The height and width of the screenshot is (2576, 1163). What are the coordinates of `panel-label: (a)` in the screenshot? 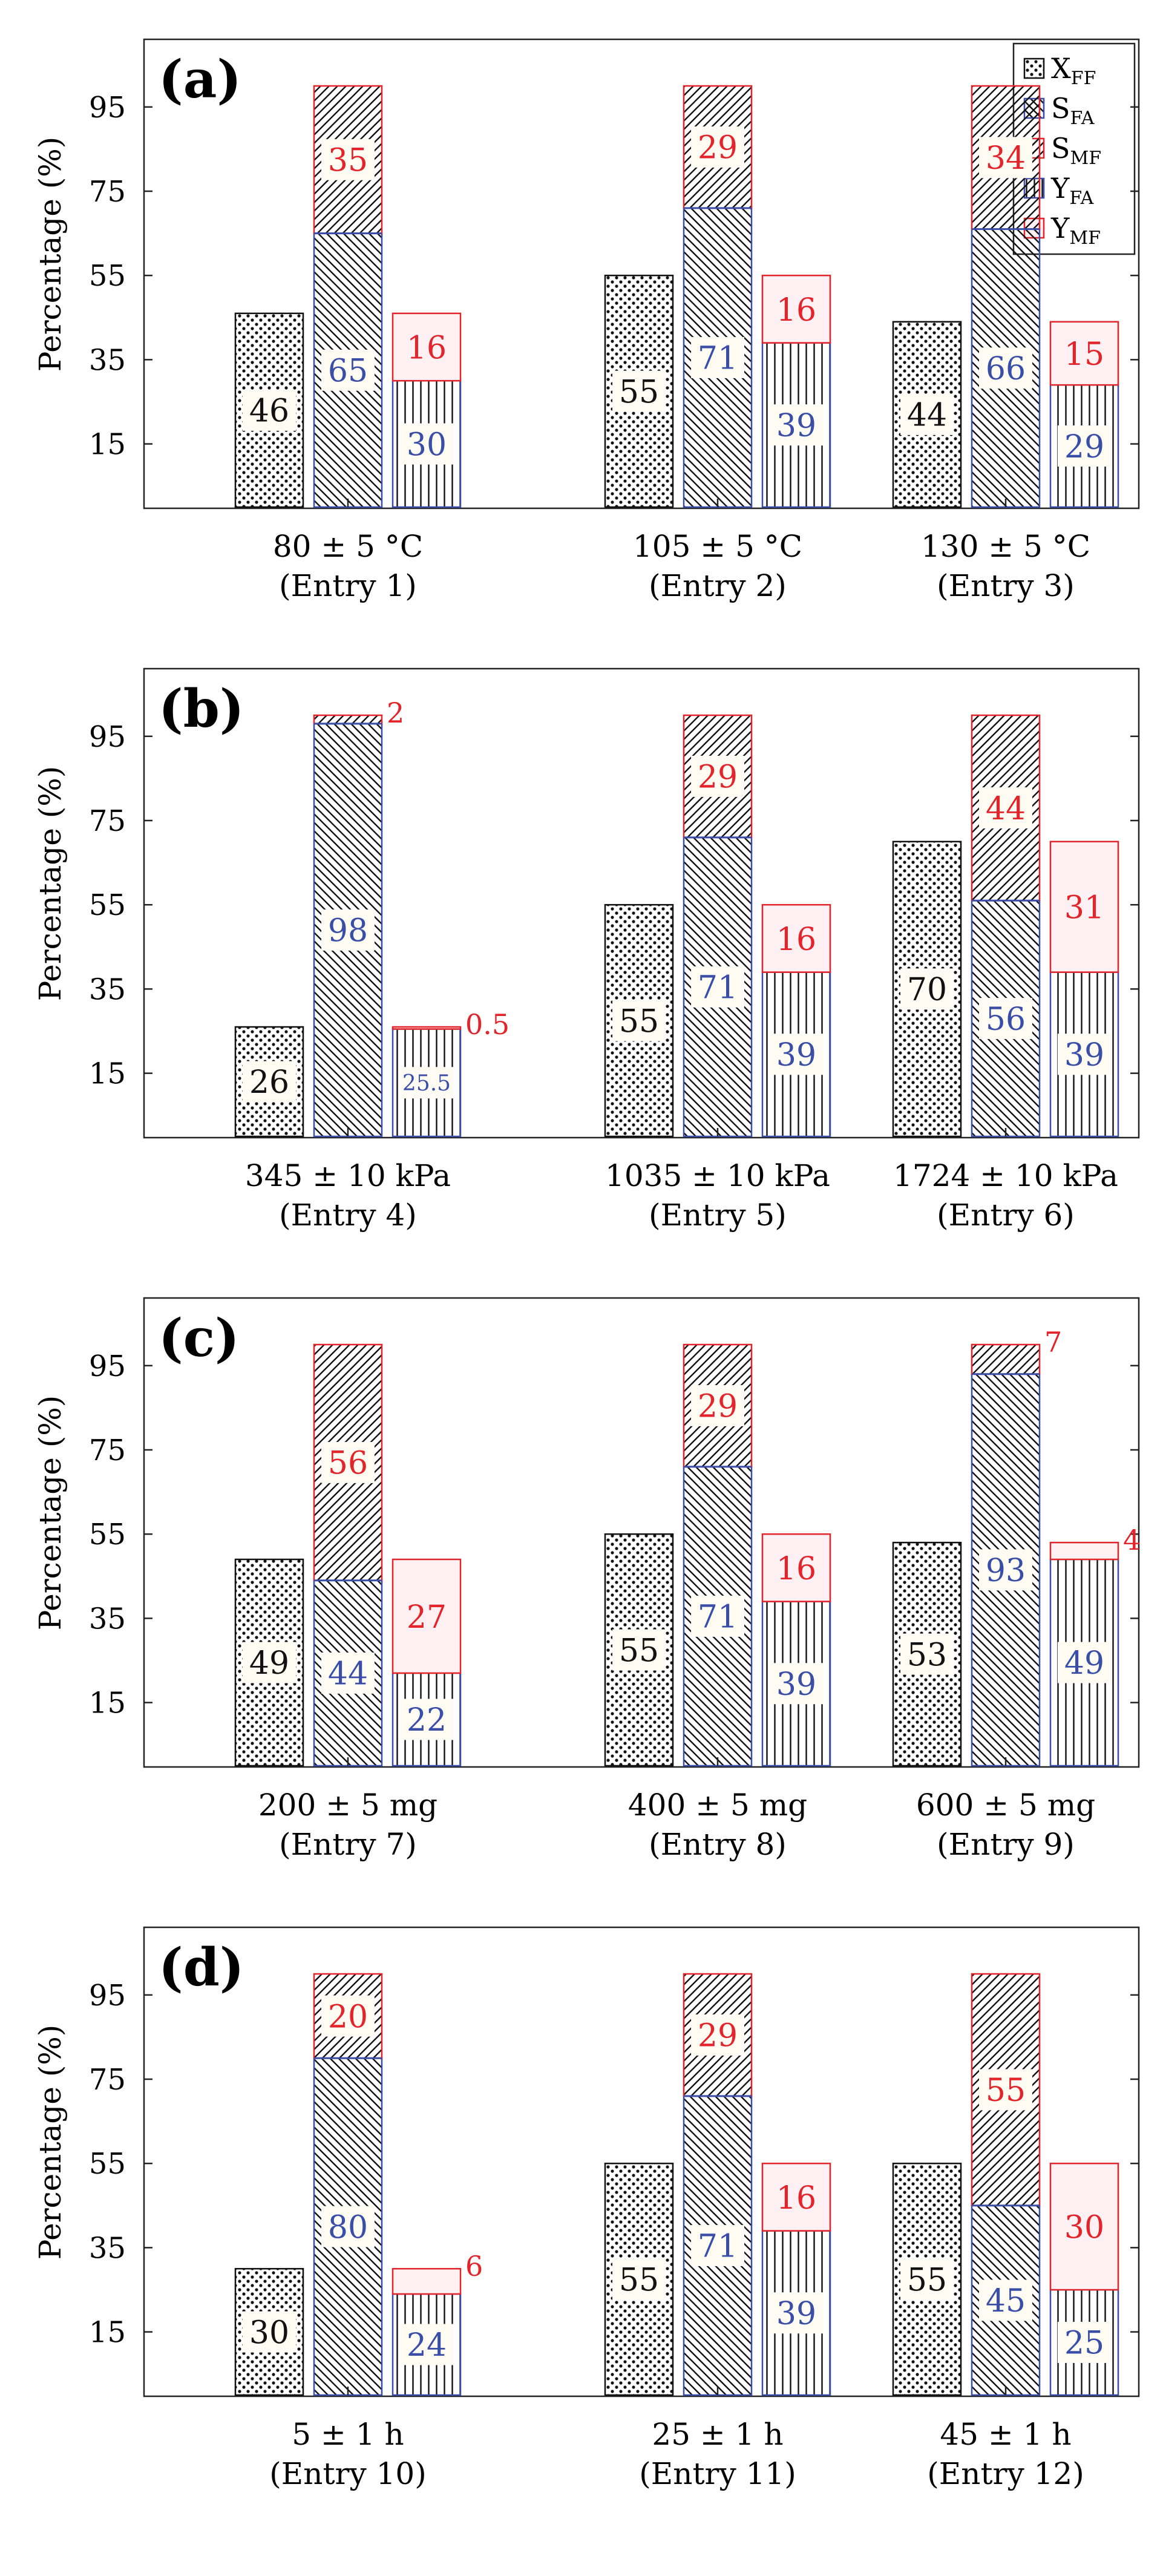 It's located at (200, 79).